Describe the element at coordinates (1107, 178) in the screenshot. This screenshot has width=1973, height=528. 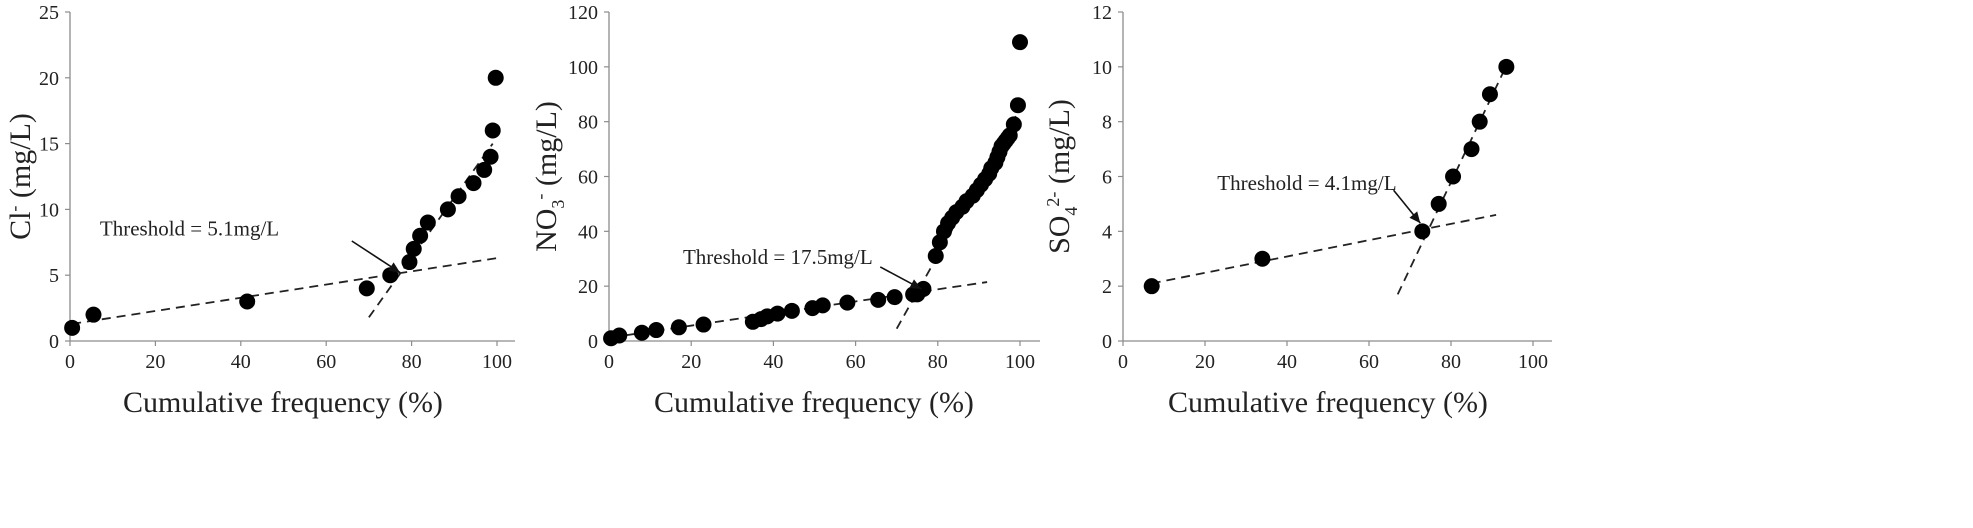
I see `y-tick-label: 6` at that location.